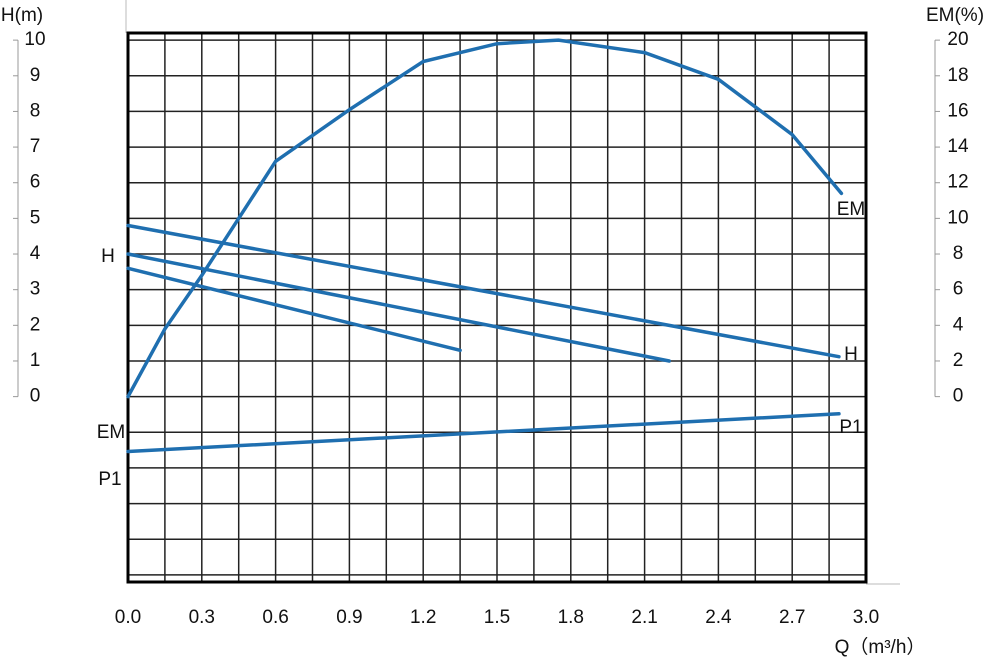  I want to click on x-tick-label: 1.8, so click(571, 617).